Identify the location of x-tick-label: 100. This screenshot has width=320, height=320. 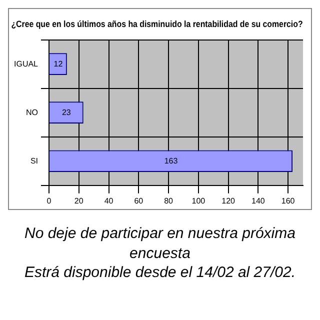
(199, 201).